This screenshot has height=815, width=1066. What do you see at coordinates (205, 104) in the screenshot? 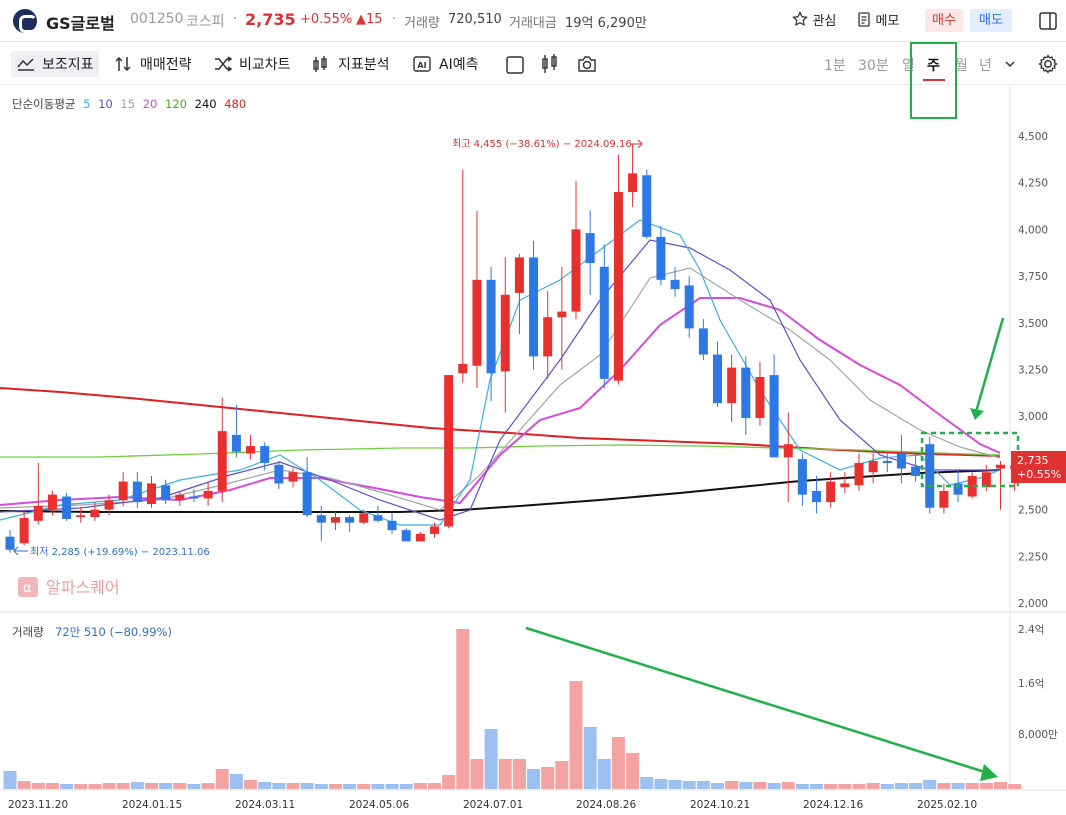
I see `ma-legend-240: 240` at bounding box center [205, 104].